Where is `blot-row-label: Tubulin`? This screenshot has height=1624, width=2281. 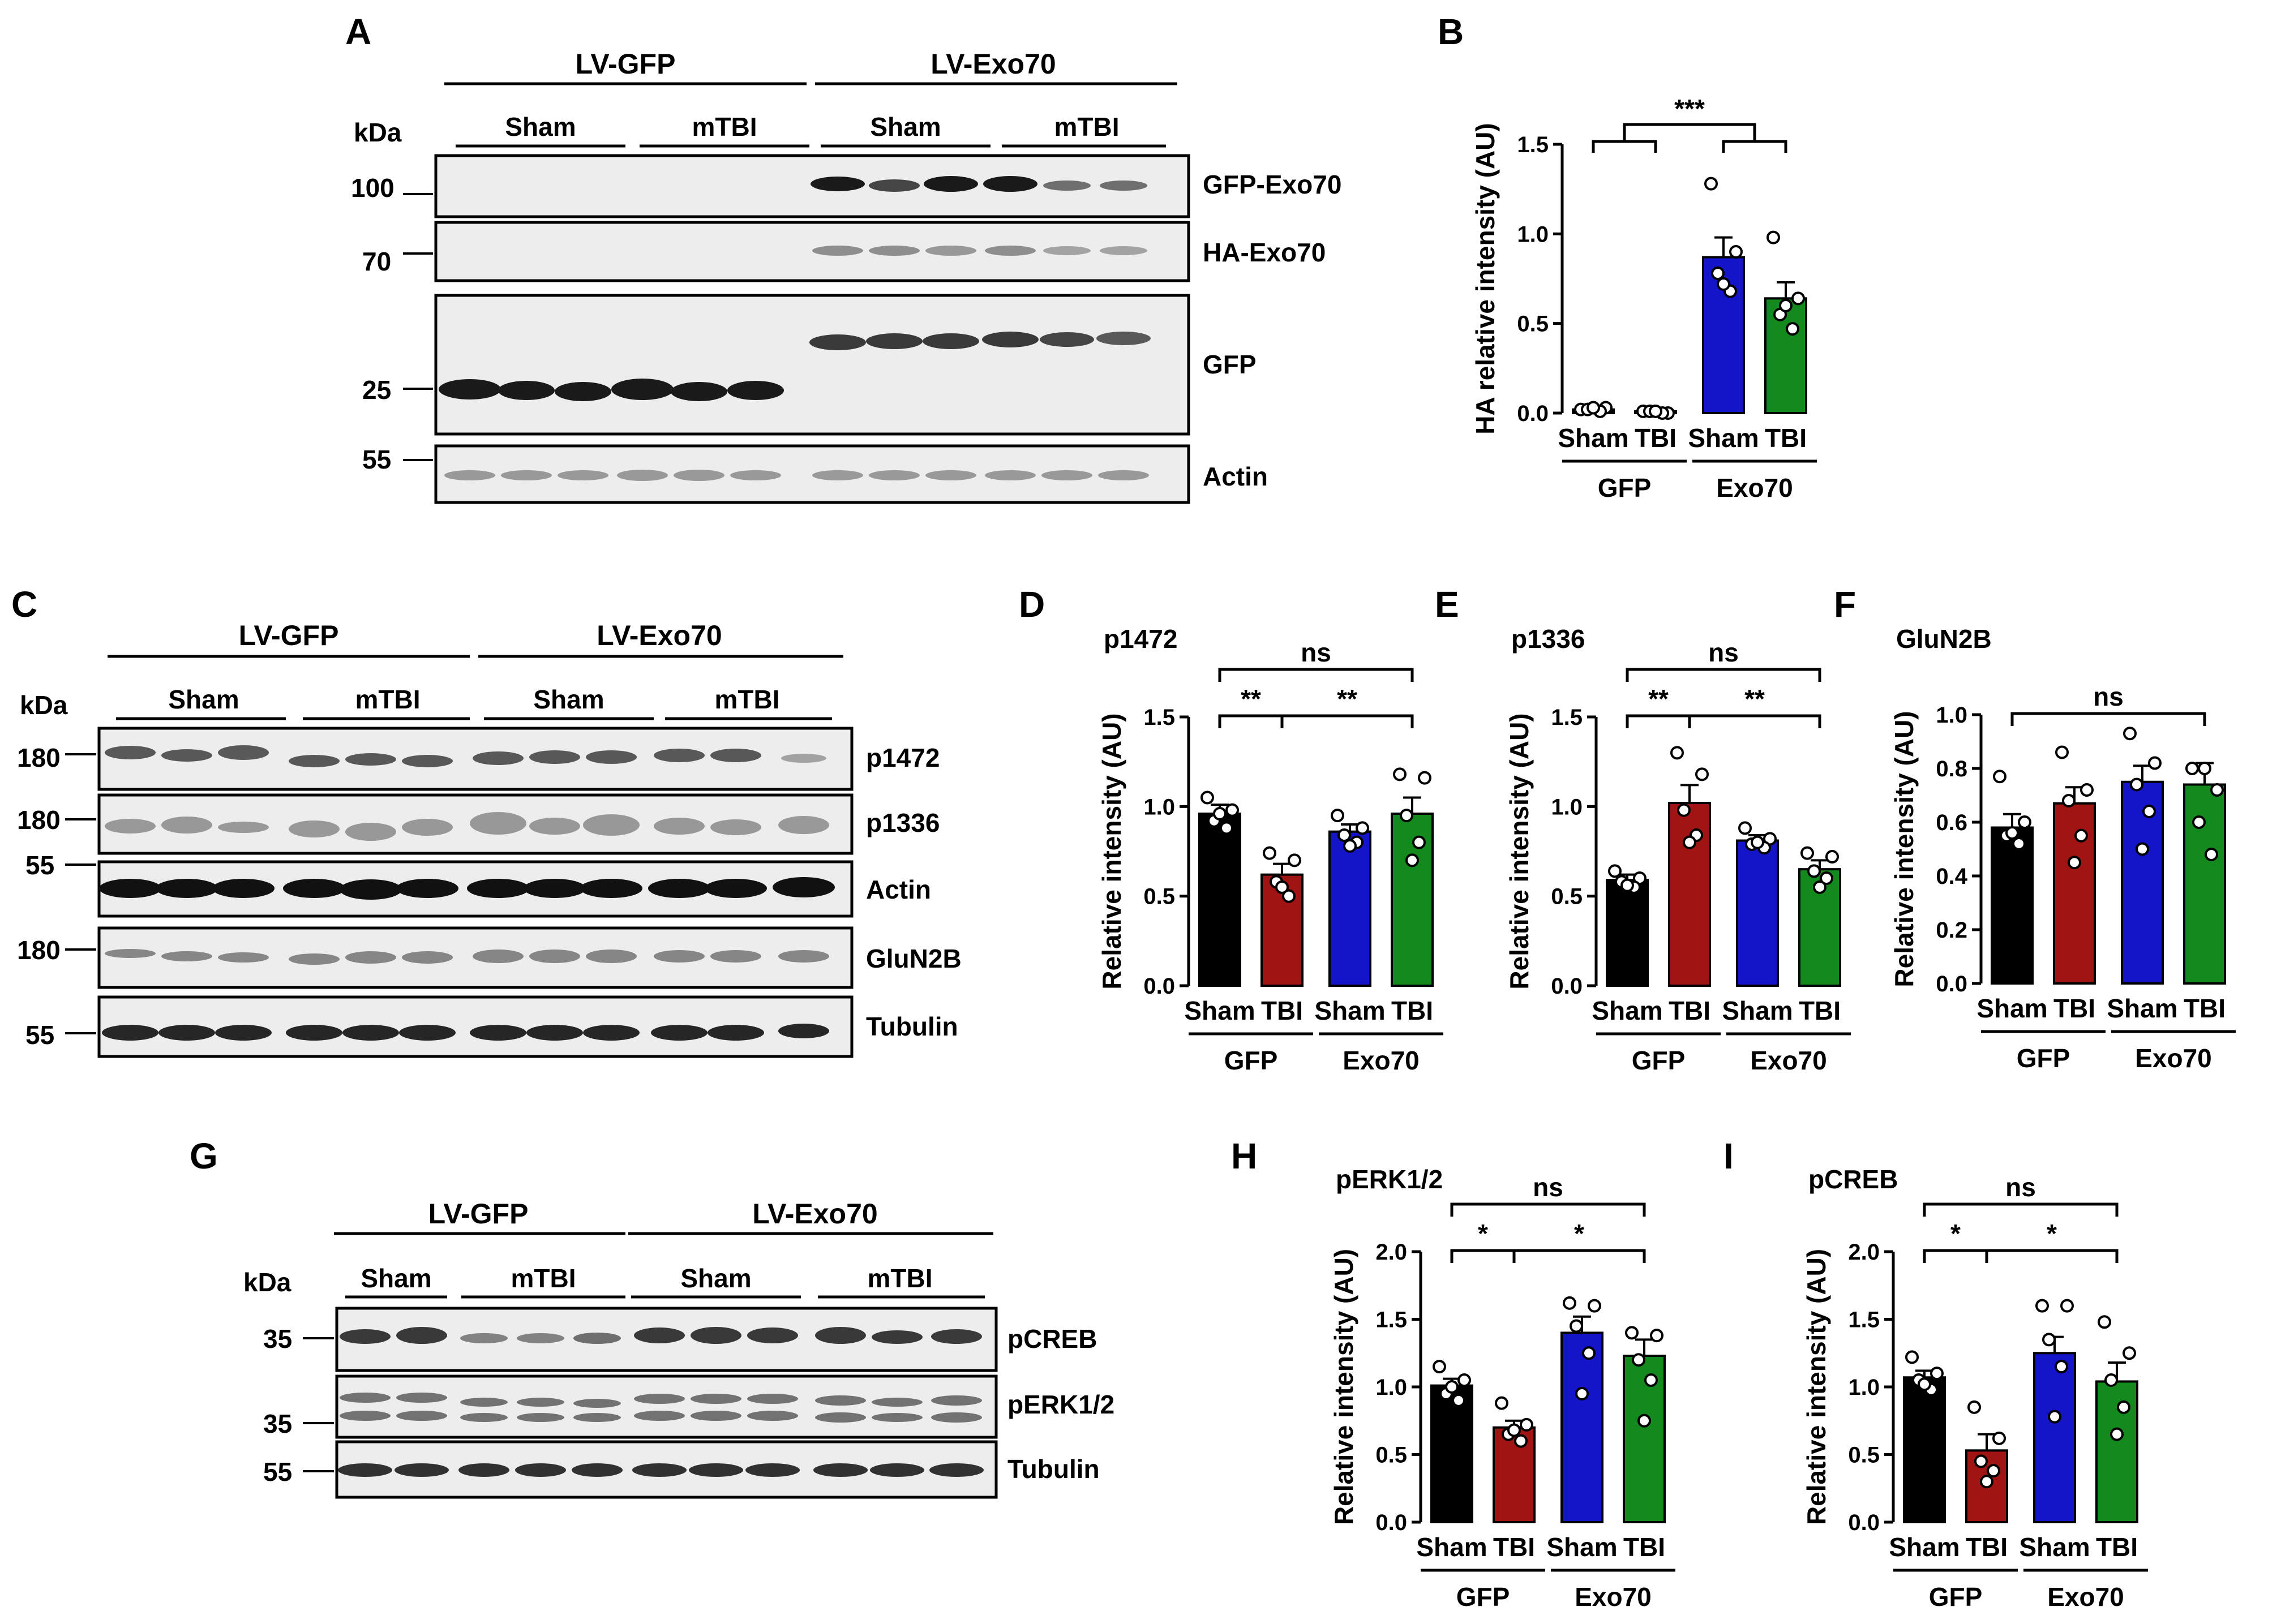 blot-row-label: Tubulin is located at coordinates (912, 1026).